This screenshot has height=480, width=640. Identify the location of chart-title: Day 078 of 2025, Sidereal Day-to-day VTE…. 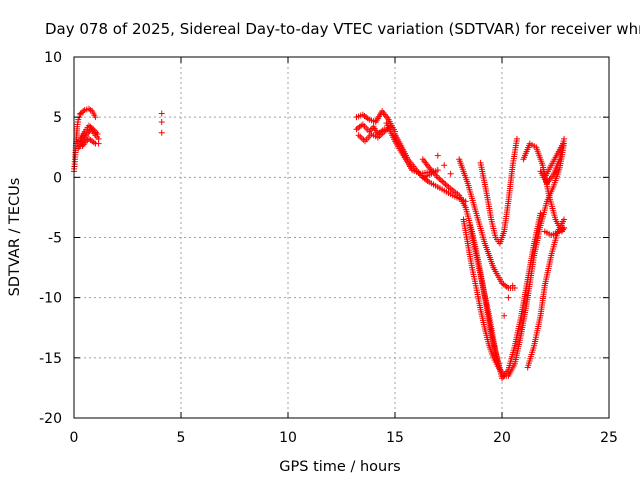
(342, 29).